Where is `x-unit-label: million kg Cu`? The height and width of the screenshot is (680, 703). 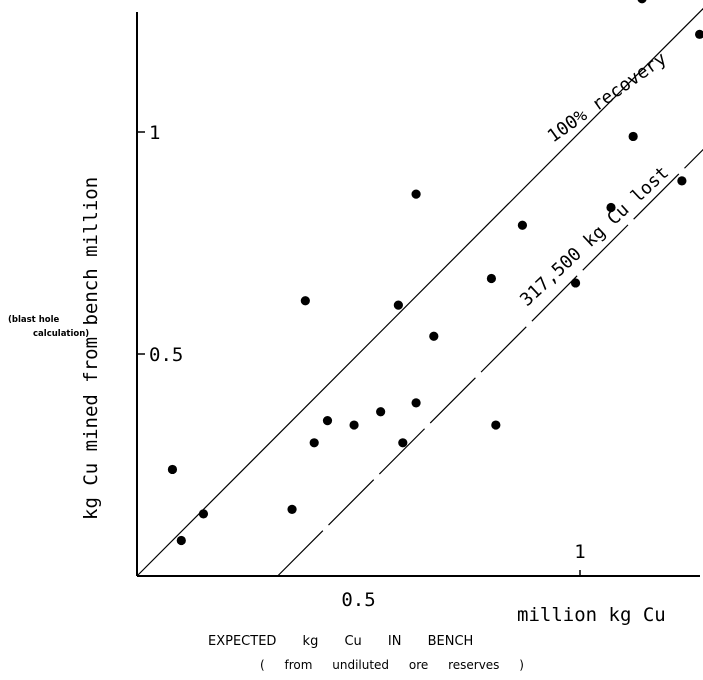
x-unit-label: million kg Cu is located at coordinates (591, 615).